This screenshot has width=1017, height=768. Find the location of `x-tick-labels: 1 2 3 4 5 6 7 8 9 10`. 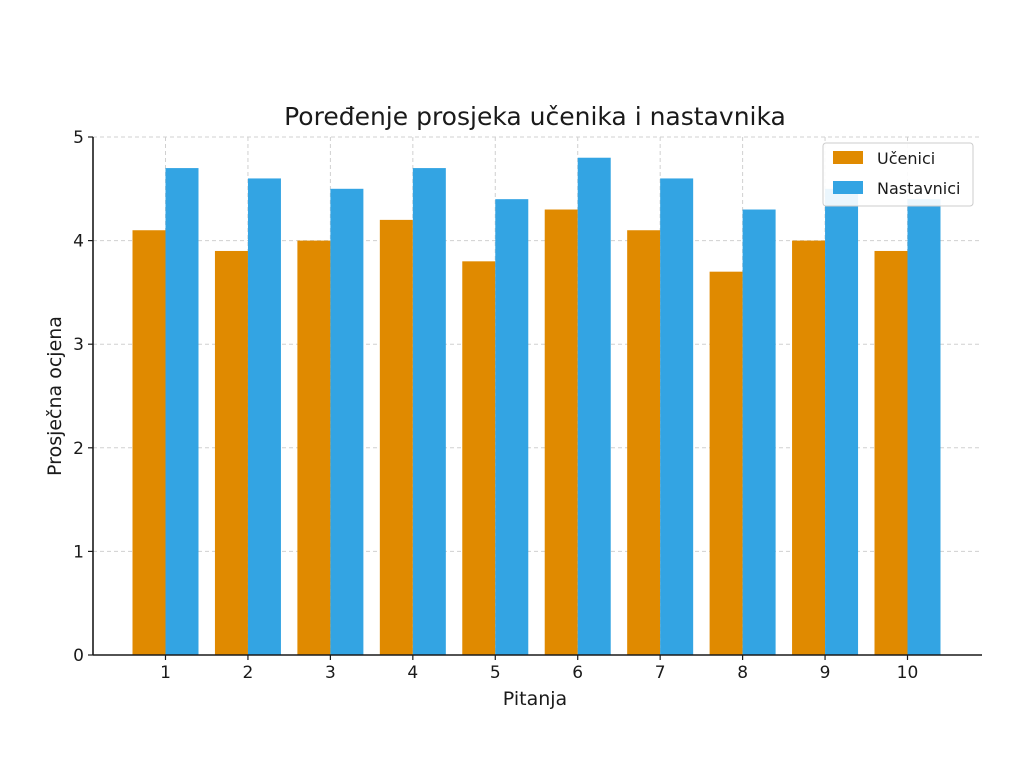

x-tick-labels: 1 2 3 4 5 6 7 8 9 10 is located at coordinates (539, 669).